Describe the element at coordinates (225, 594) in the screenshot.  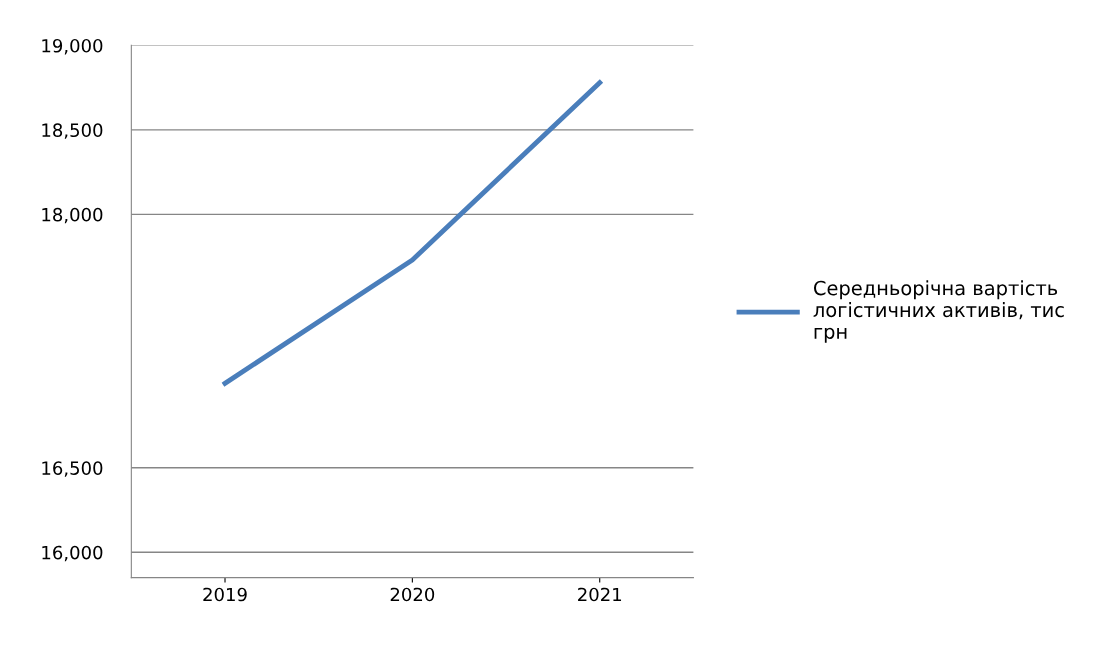
I see `x-tick-label: 2019` at that location.